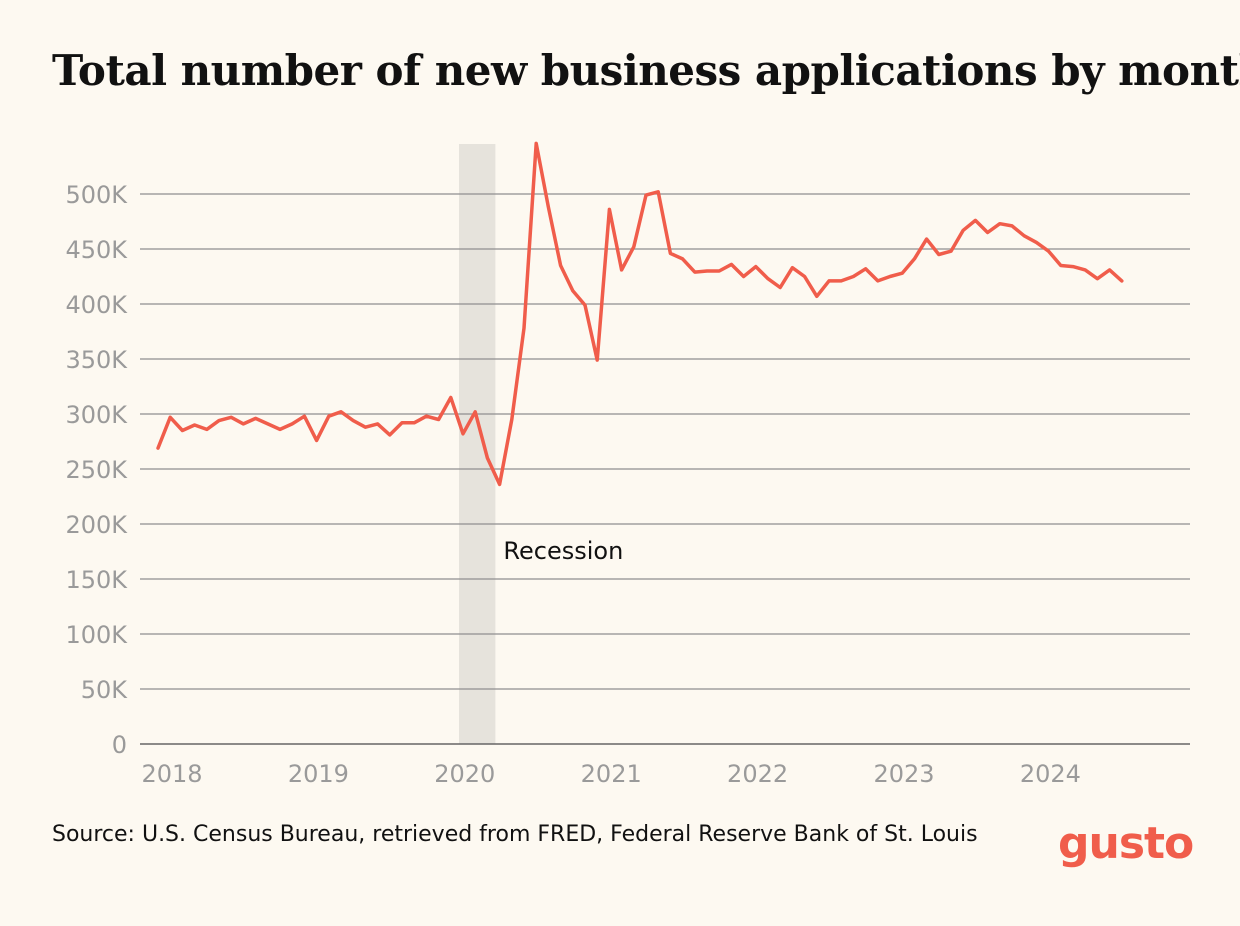 Image resolution: width=1240 pixels, height=926 pixels. I want to click on x-tick-label: 2022, so click(757, 774).